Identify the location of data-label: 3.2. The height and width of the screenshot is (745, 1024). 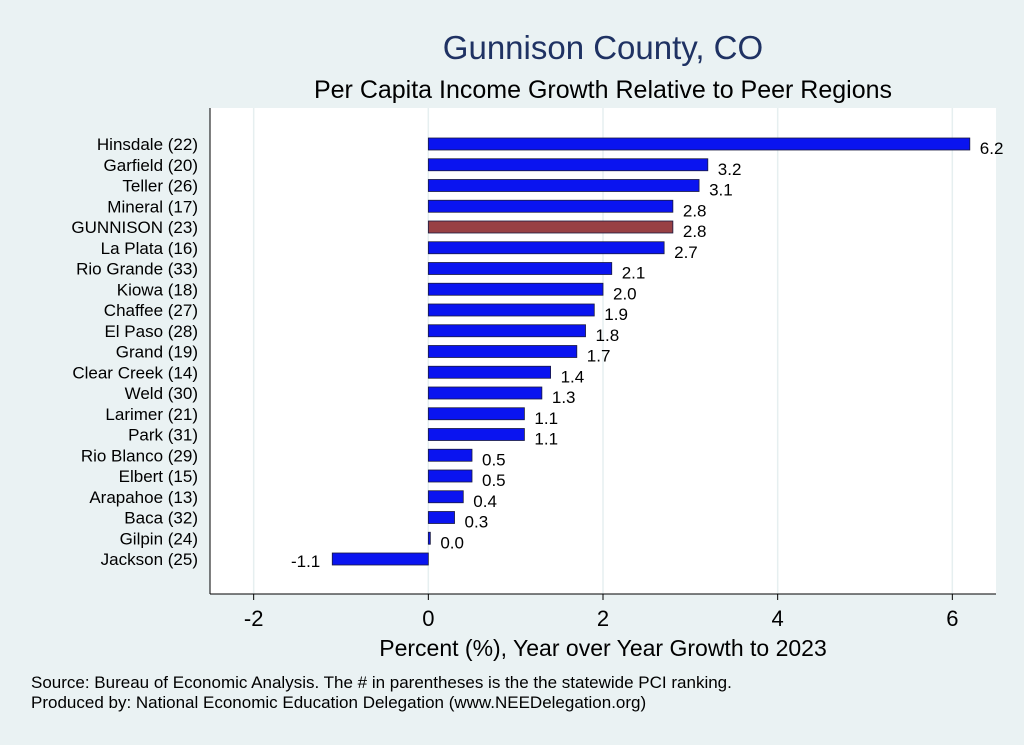
(730, 169).